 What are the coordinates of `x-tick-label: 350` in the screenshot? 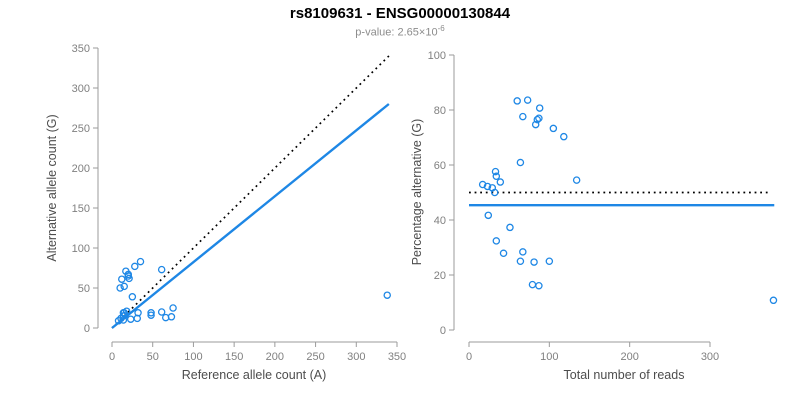 It's located at (397, 357).